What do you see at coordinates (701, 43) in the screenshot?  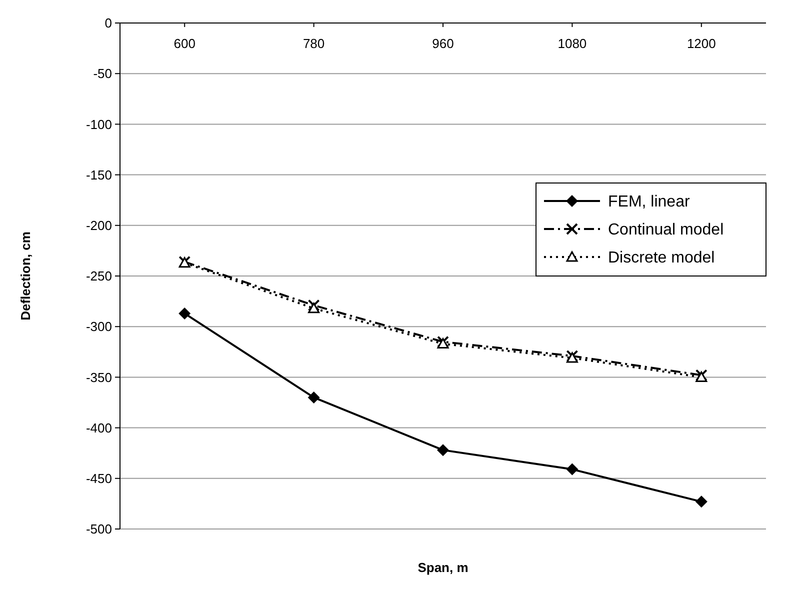 I see `x-tick-label: 1200` at bounding box center [701, 43].